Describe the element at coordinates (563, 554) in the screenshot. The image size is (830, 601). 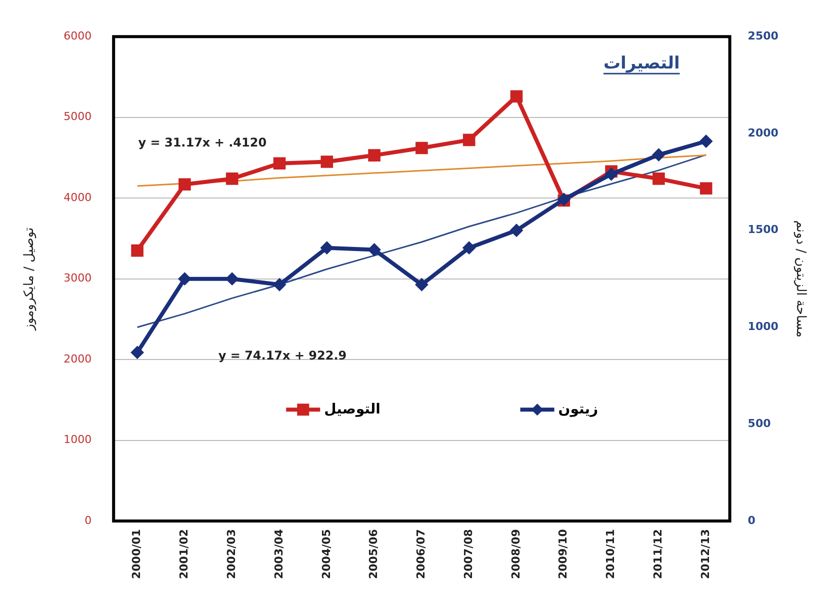
I see `x-tick-label: 2009/10` at that location.